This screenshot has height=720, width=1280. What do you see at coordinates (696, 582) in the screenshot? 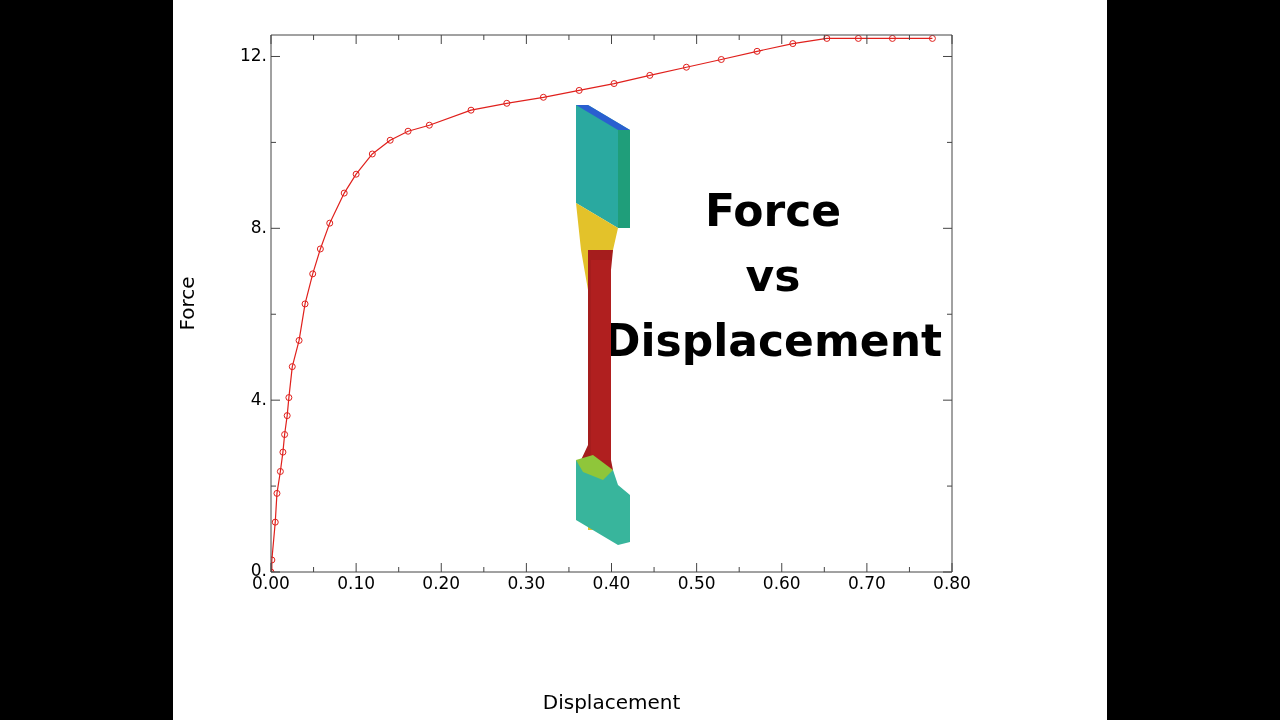
I see `x-tick-label: 0.50` at bounding box center [696, 582].